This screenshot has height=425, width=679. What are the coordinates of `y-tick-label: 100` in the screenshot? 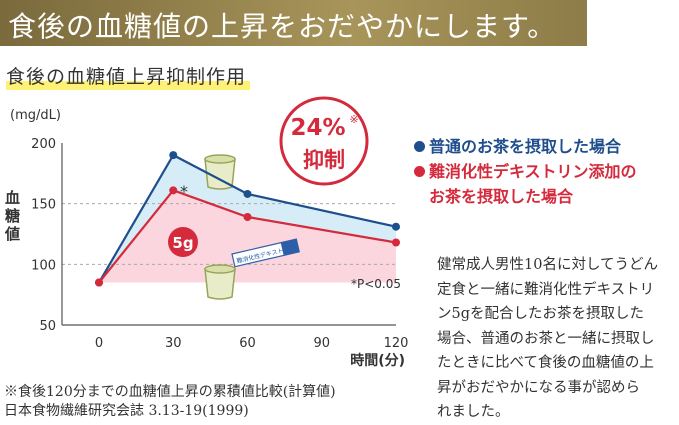 It's located at (43, 265).